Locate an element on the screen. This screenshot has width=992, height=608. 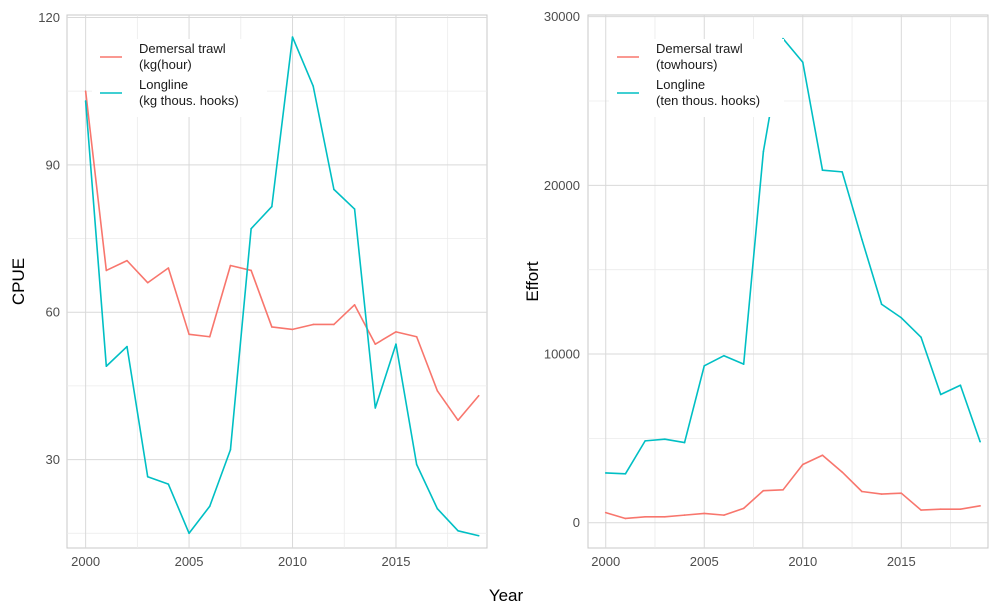
legend-label-longline: Longline (ten thous. hooks) is located at coordinates (708, 92).